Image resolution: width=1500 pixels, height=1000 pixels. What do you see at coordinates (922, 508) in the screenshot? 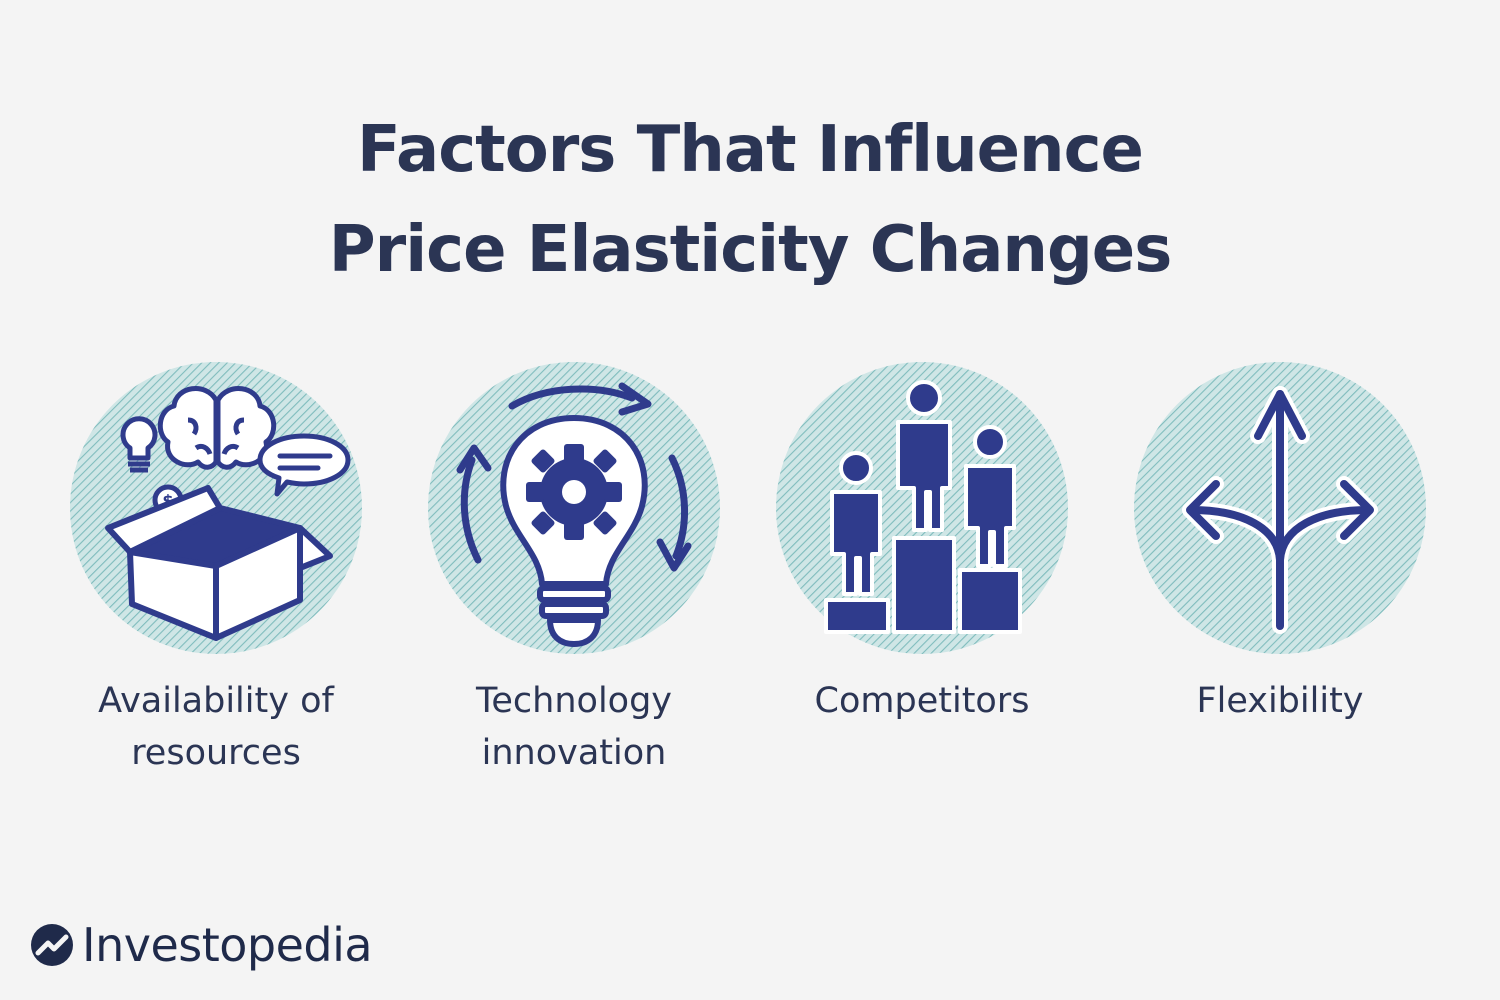
I see `podium-people-icon` at bounding box center [922, 508].